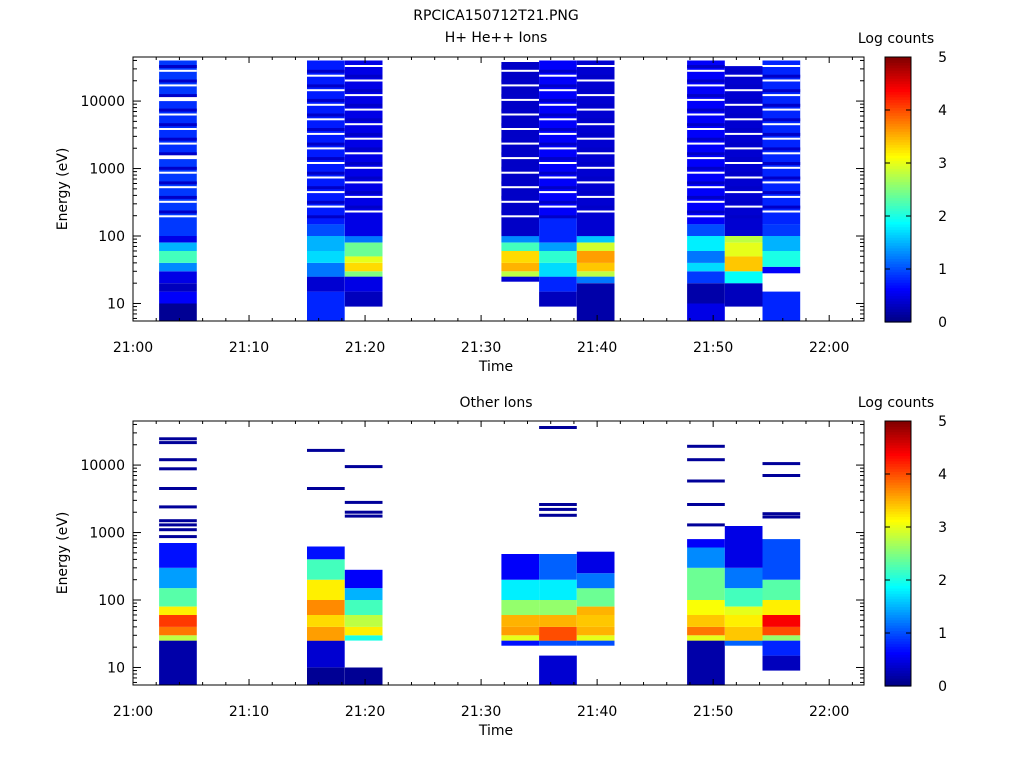  What do you see at coordinates (111, 601) in the screenshot?
I see `y-tick-label: 100` at bounding box center [111, 601].